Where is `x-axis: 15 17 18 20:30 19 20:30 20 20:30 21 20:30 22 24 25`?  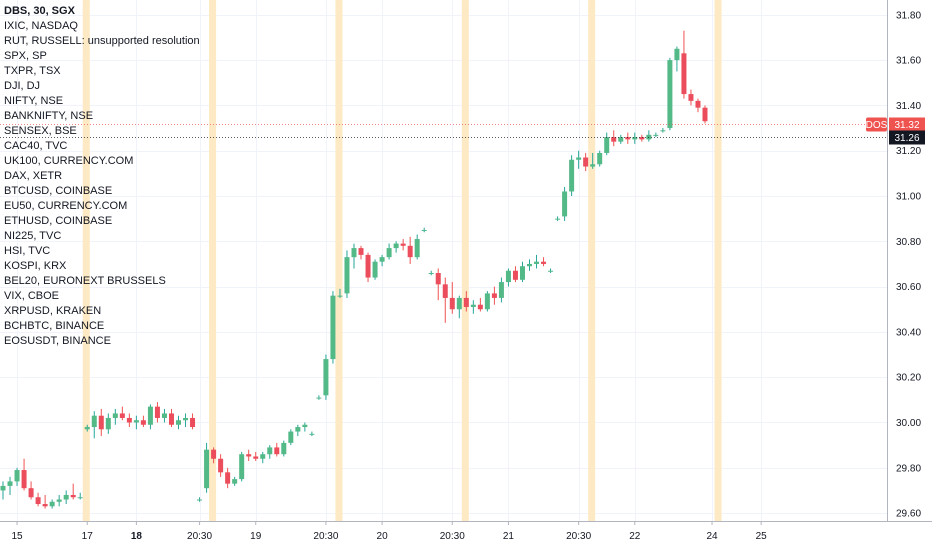 x-axis: 15 17 18 20:30 19 20:30 20 20:30 21 20:30 22 24 25 is located at coordinates (389, 531).